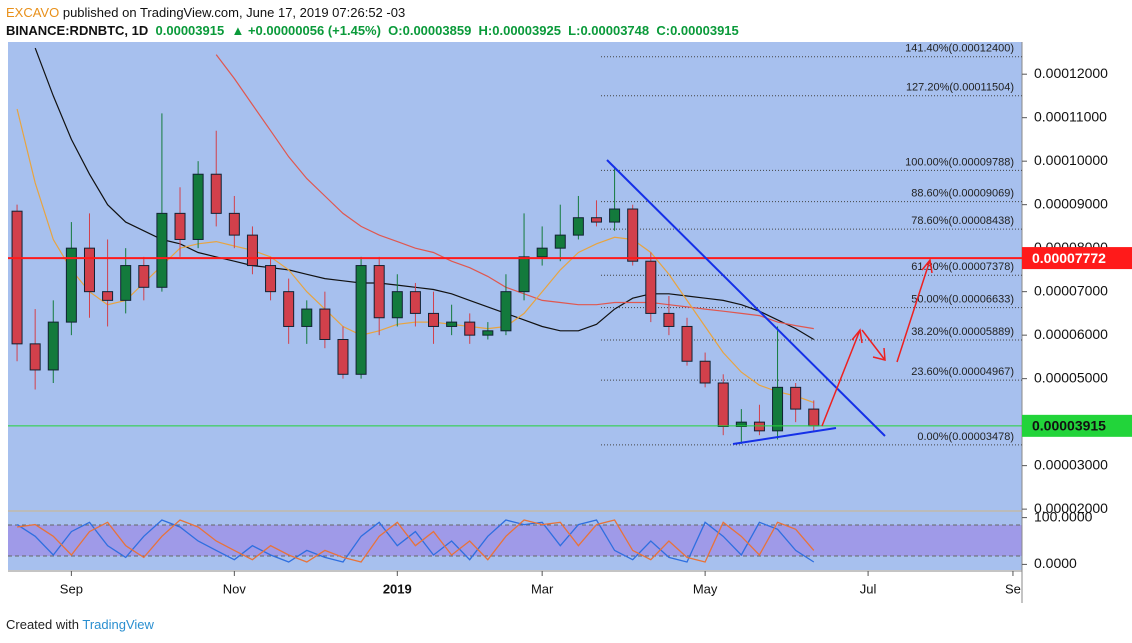  Describe the element at coordinates (430, 30) in the screenshot. I see `open: O:0.00003859` at that location.